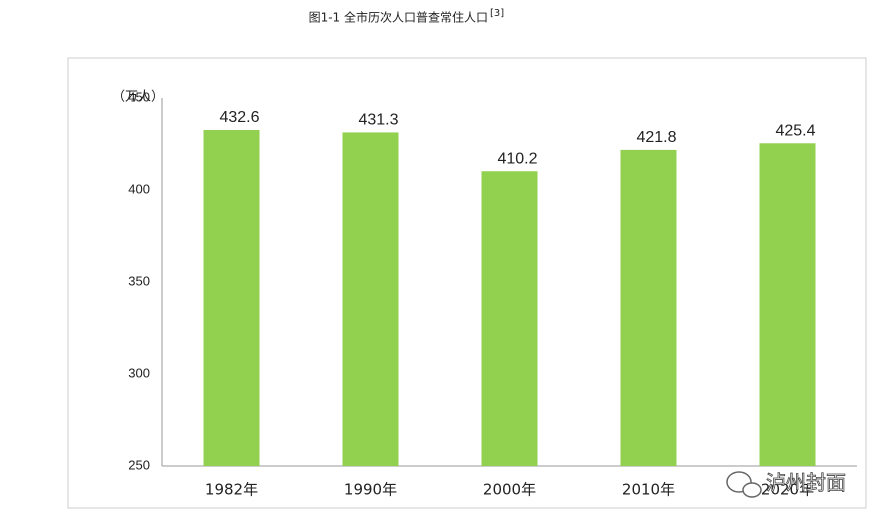 Image resolution: width=881 pixels, height=522 pixels. Describe the element at coordinates (656, 137) in the screenshot. I see `value-label: 421.8` at that location.